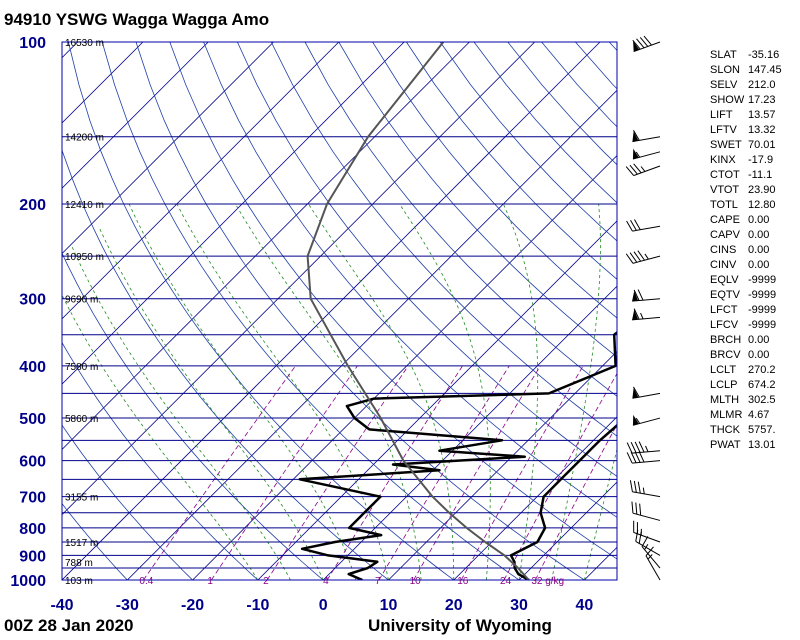 The width and height of the screenshot is (800, 640). I want to click on index-key: TOTL, so click(724, 205).